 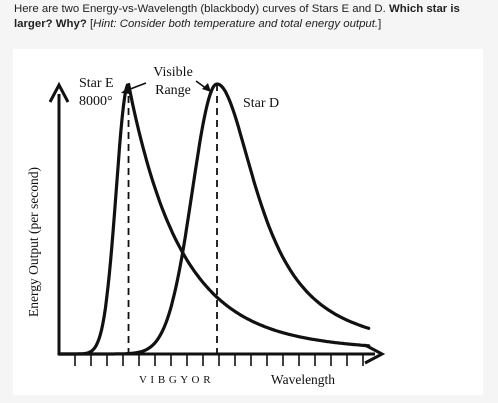 What do you see at coordinates (175, 380) in the screenshot?
I see `visible-letters: V I B G Y O R` at bounding box center [175, 380].